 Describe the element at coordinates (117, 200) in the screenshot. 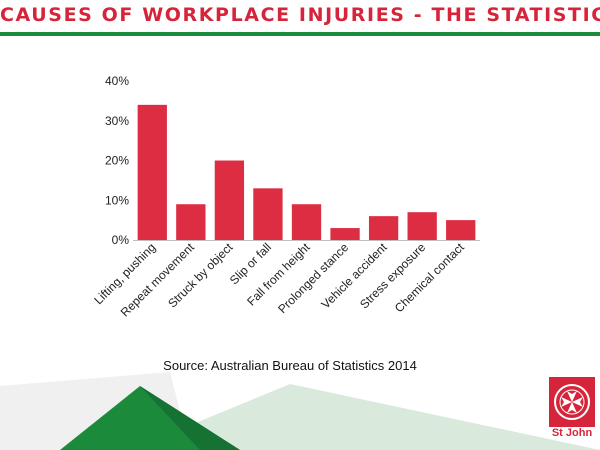

I see `y-tick-label: 10%` at that location.